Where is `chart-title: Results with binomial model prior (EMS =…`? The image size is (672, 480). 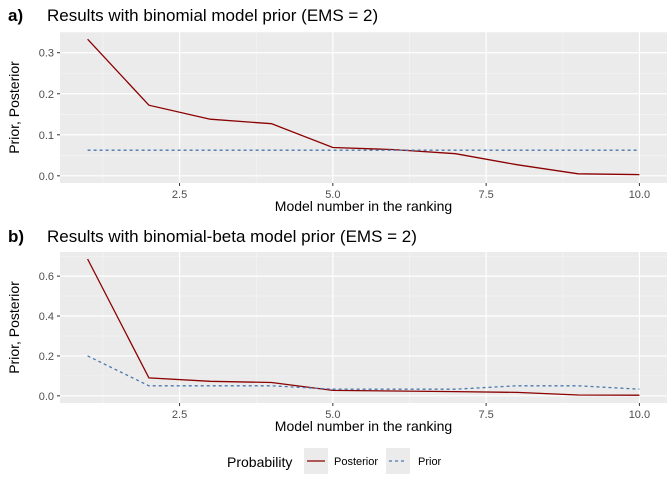 chart-title: Results with binomial model prior (EMS =… is located at coordinates (212, 15).